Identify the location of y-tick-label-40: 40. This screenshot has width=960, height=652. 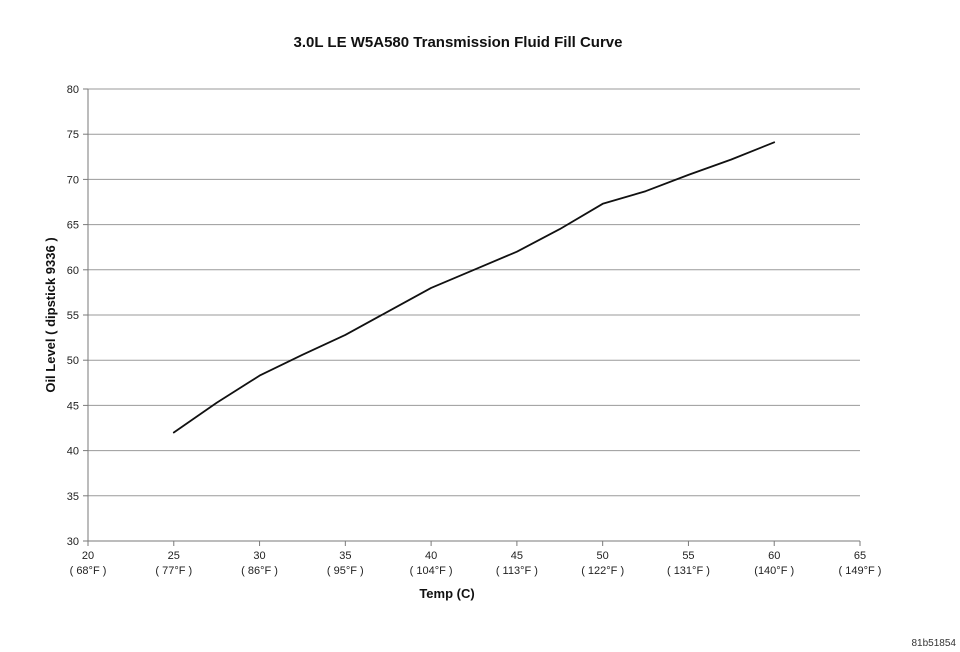
(73, 452).